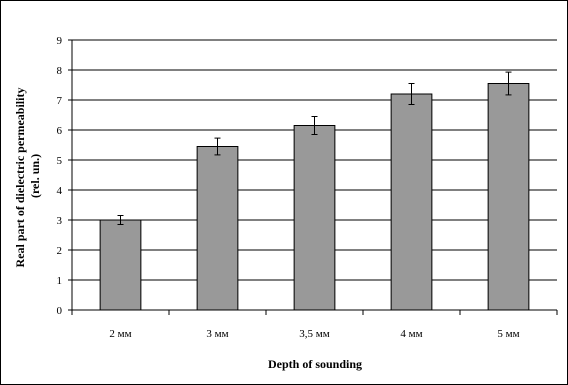  I want to click on y-tick-labels: 0 1 2 3 4 5 6 7 8 9, so click(64, 176).